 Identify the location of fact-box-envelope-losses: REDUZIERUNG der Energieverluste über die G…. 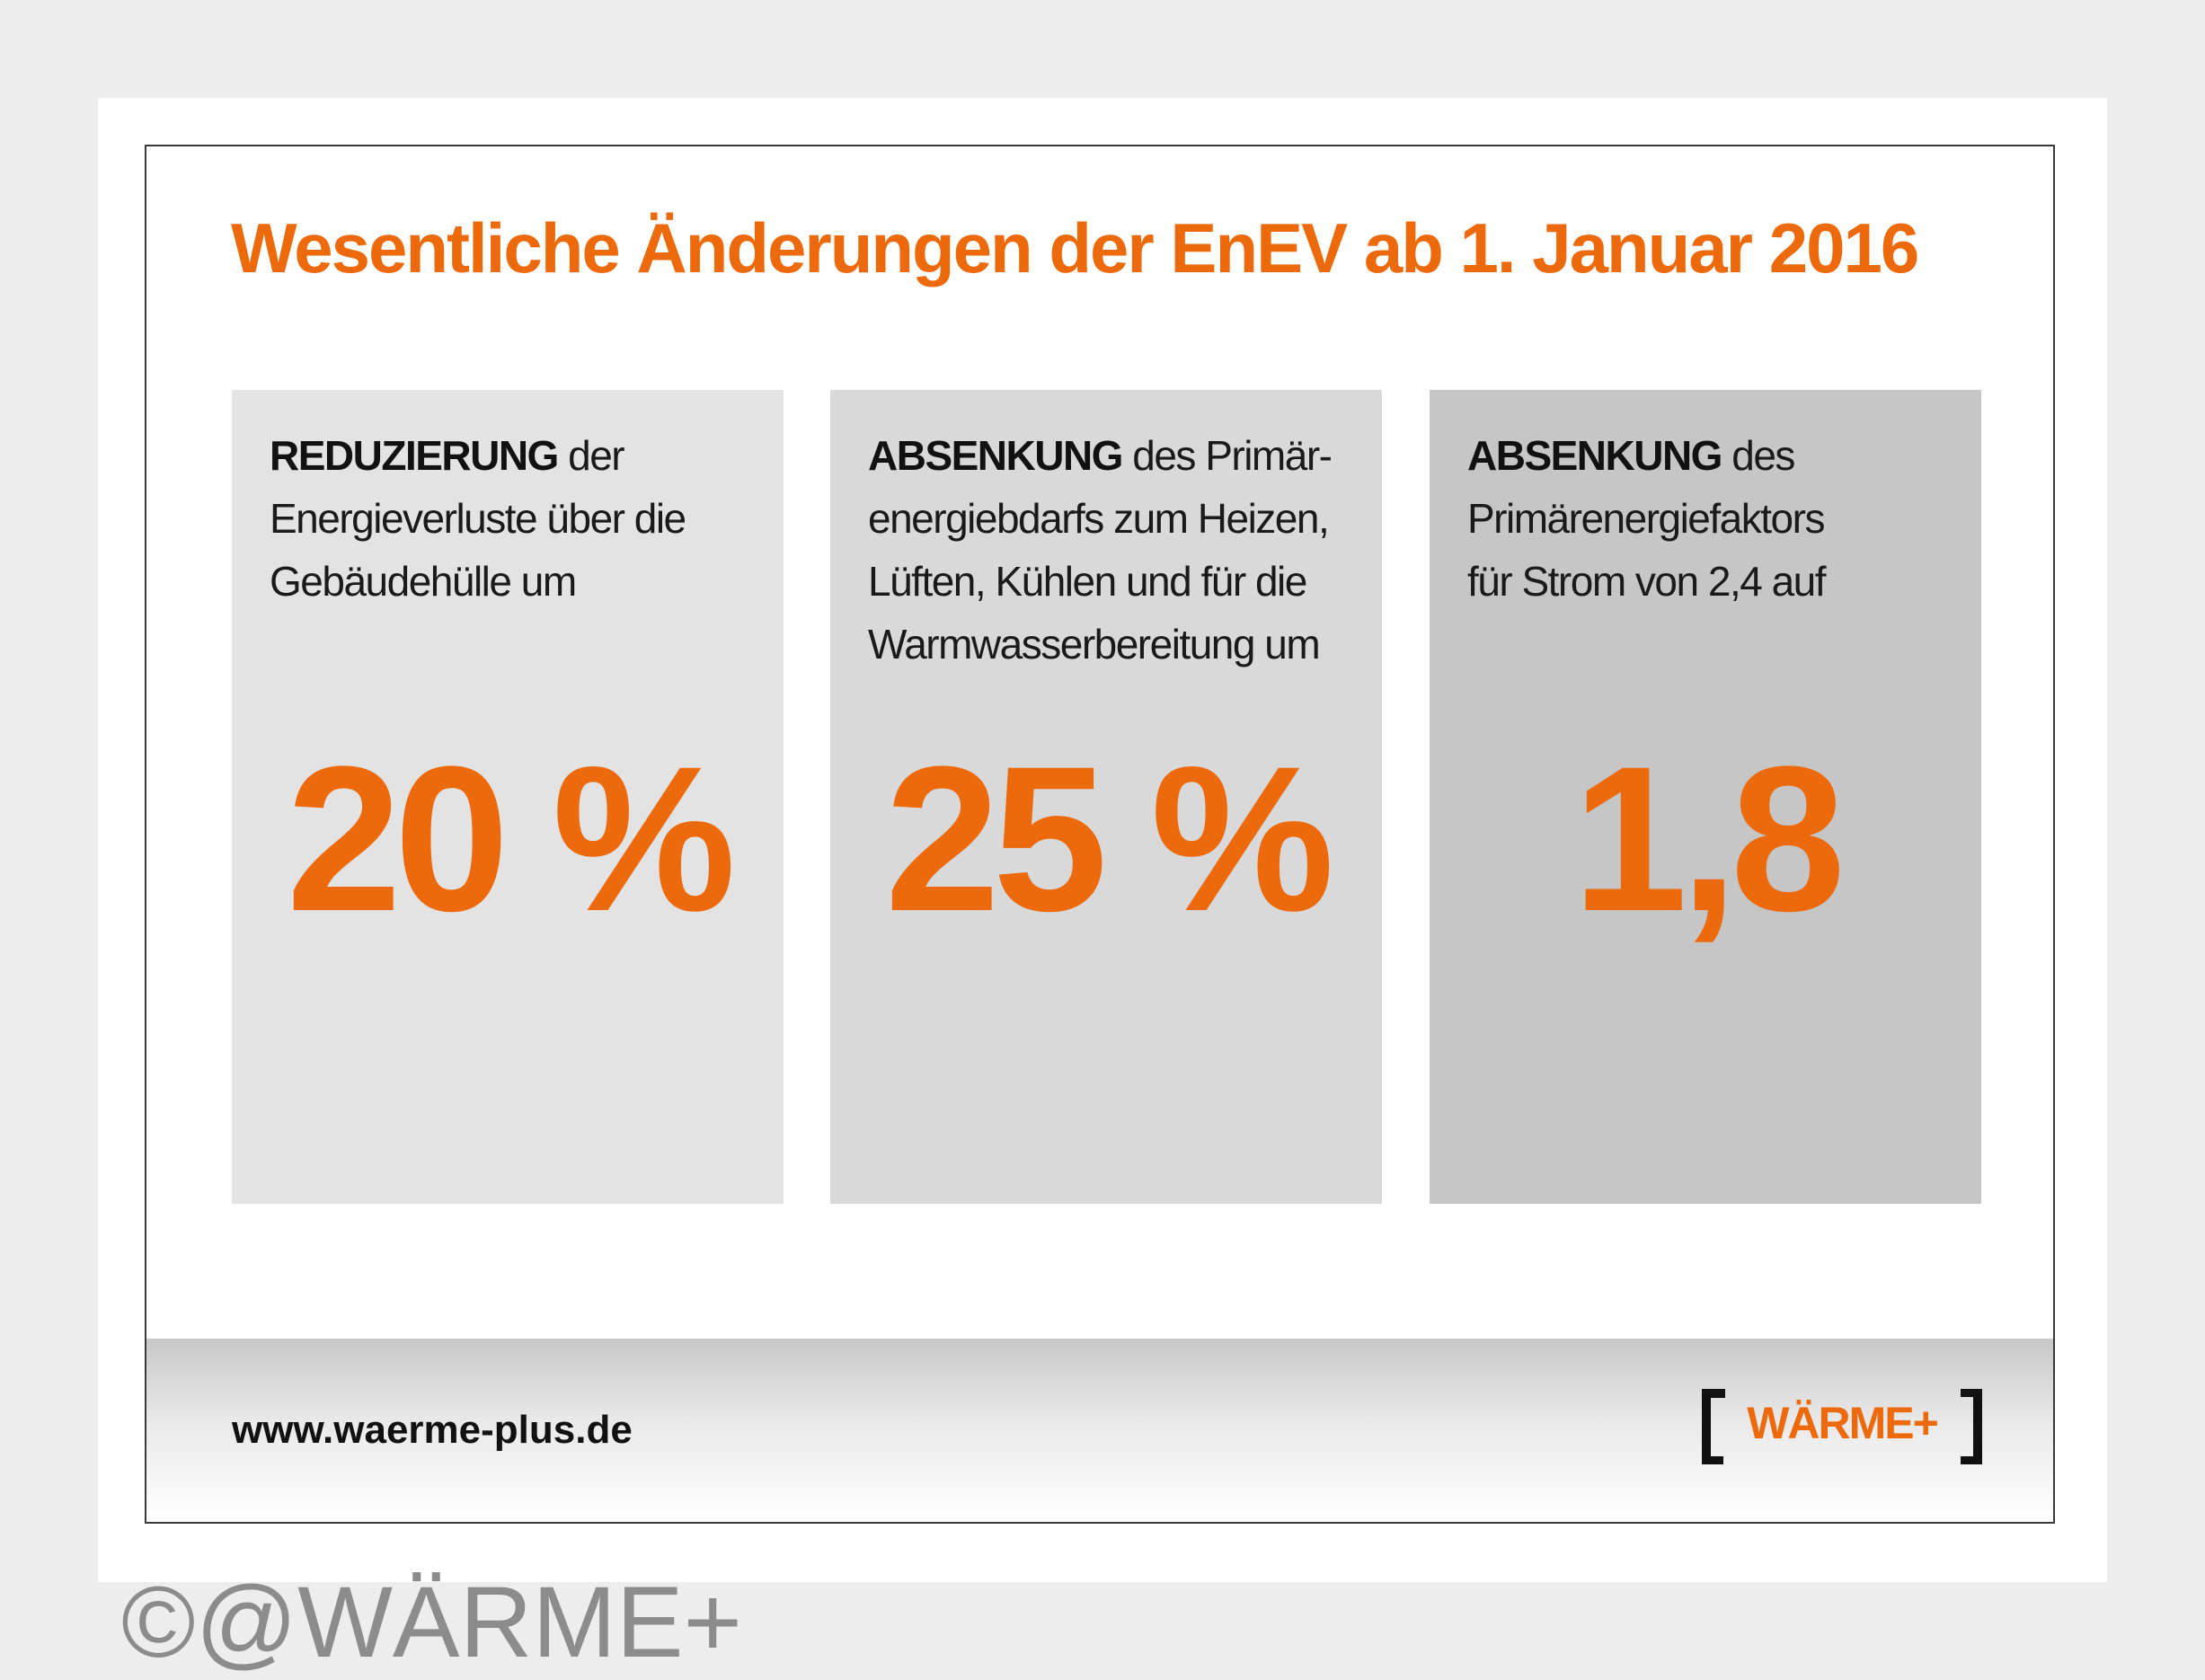
(508, 797).